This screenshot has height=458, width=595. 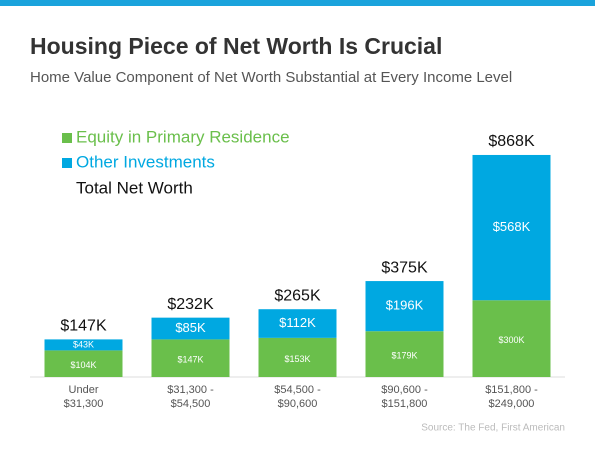 I want to click on value-label: $147K, so click(x=190, y=360).